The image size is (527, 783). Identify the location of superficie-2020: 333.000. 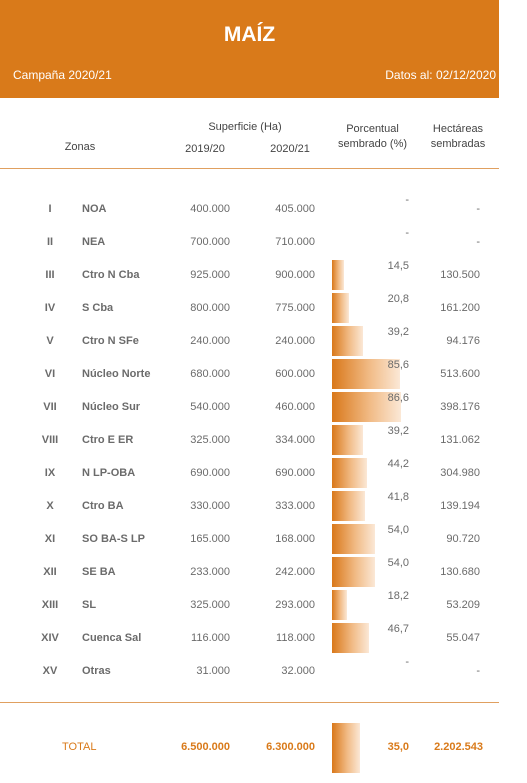
(295, 506).